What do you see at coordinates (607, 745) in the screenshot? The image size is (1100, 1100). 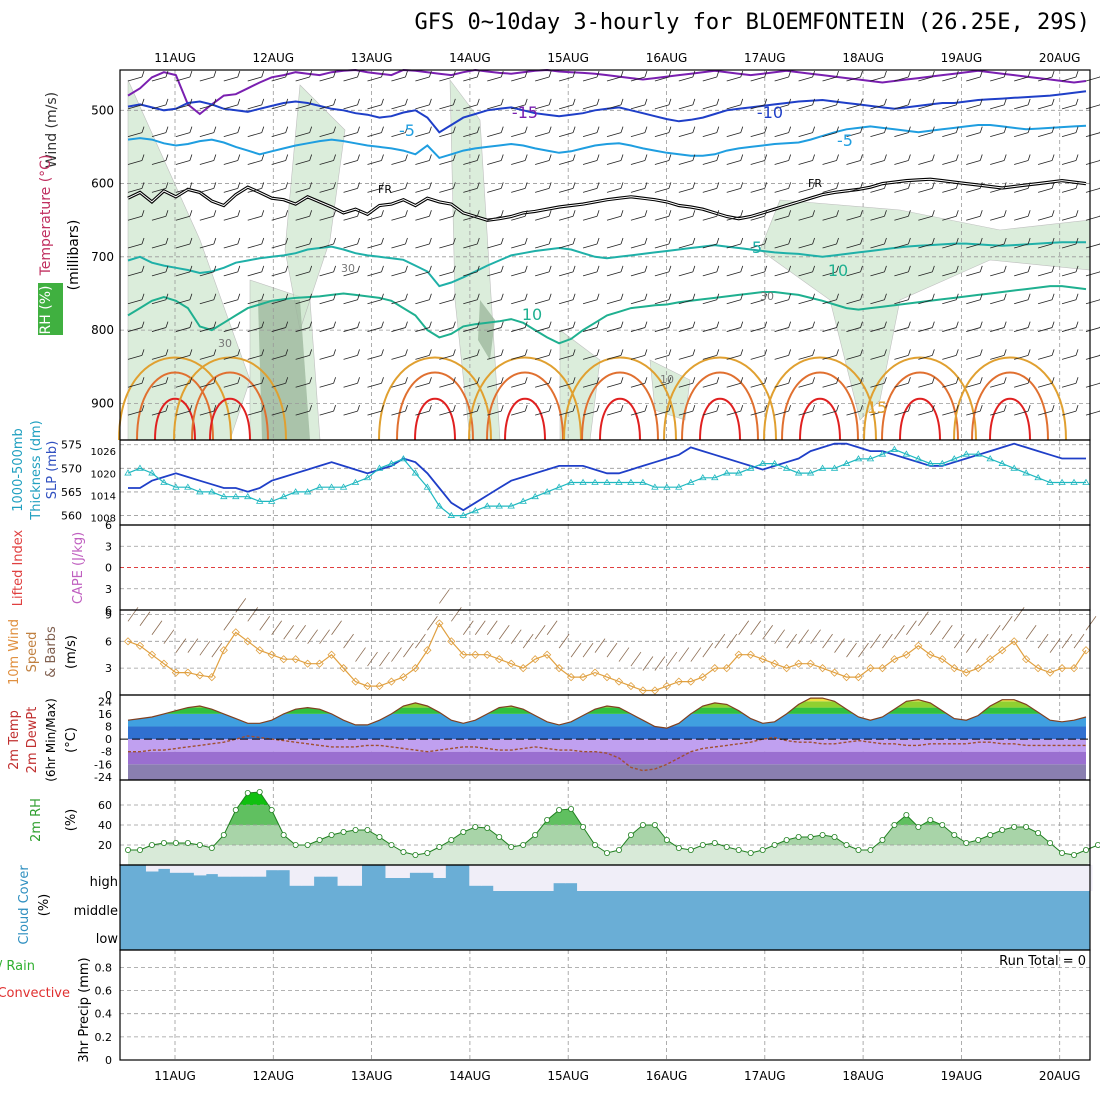 I see `temp-band` at bounding box center [607, 745].